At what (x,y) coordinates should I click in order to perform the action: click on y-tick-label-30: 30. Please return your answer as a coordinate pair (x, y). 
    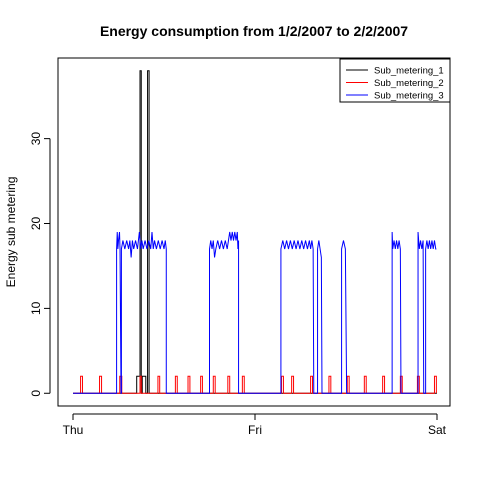
    Looking at the image, I should click on (36, 139).